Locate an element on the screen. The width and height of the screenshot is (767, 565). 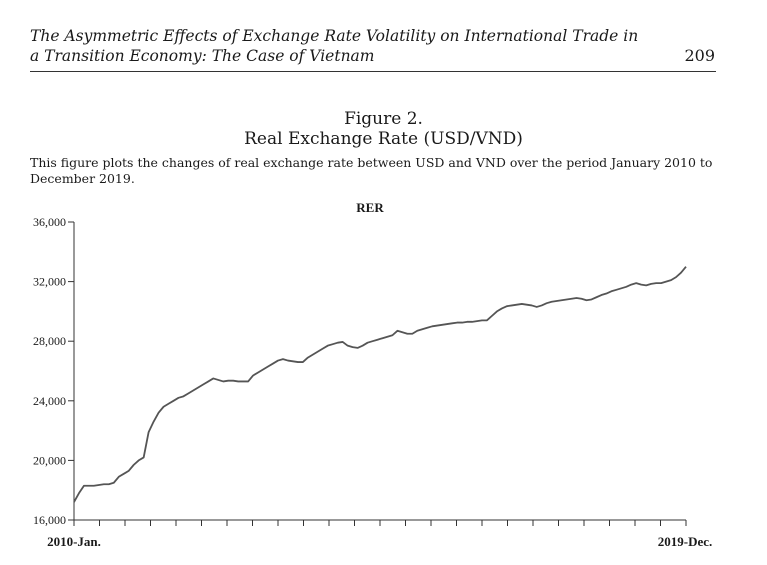
figure-title: Real Exchange Rate (USD/VND) is located at coordinates (383, 139).